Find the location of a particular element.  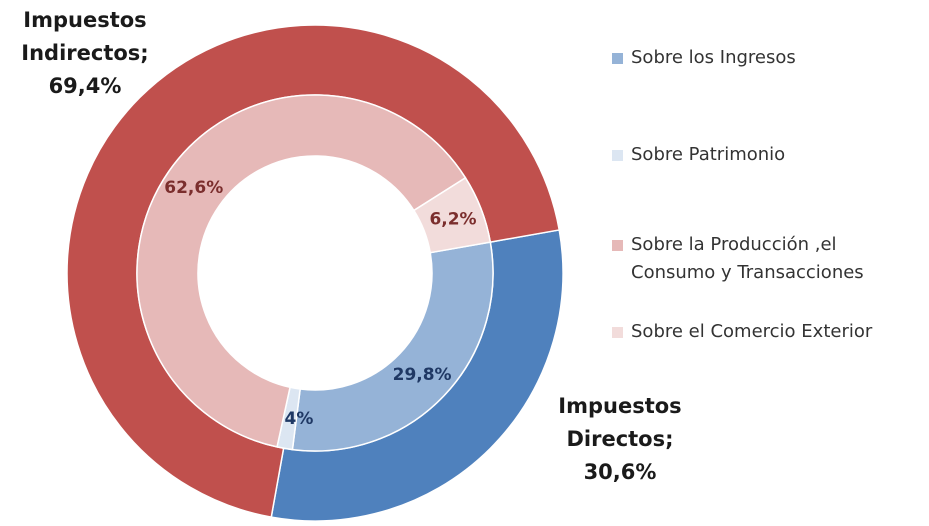

data-label: 29,8% is located at coordinates (422, 375).